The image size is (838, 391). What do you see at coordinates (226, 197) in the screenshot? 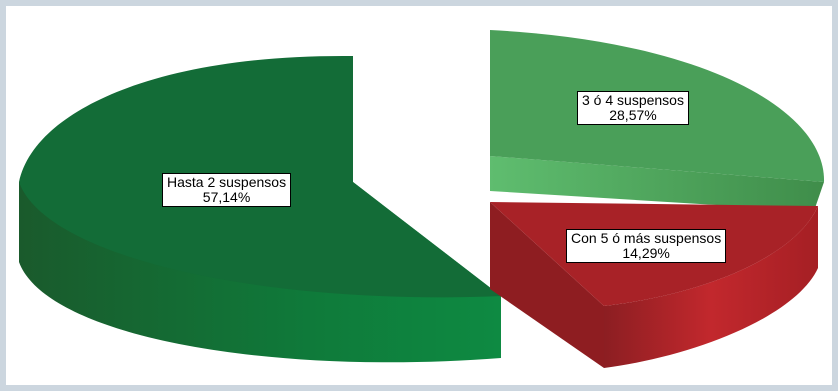
I see `slice-percent-hasta-2: 57,14%` at bounding box center [226, 197].